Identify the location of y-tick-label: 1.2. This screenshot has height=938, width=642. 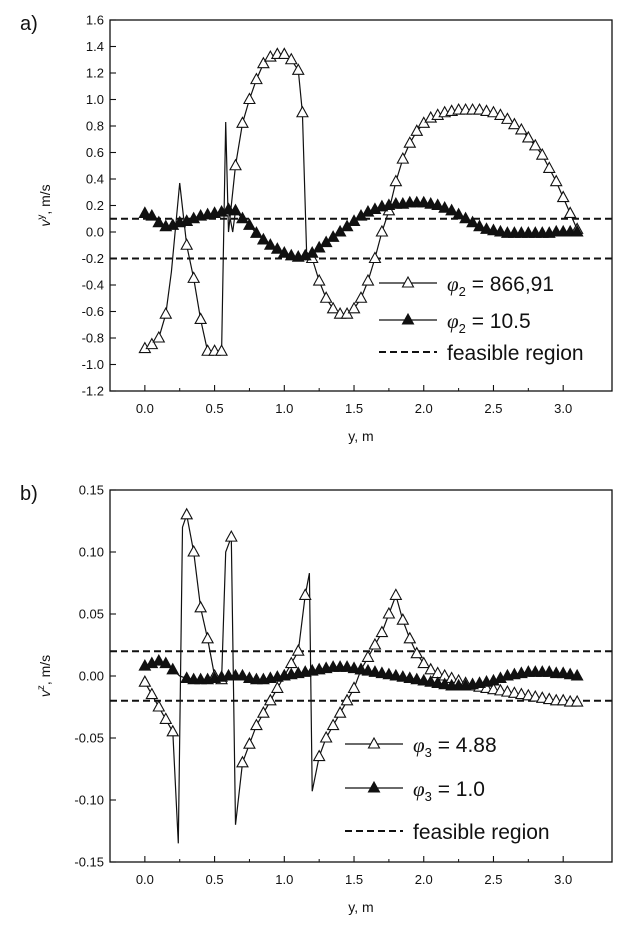
(95, 73).